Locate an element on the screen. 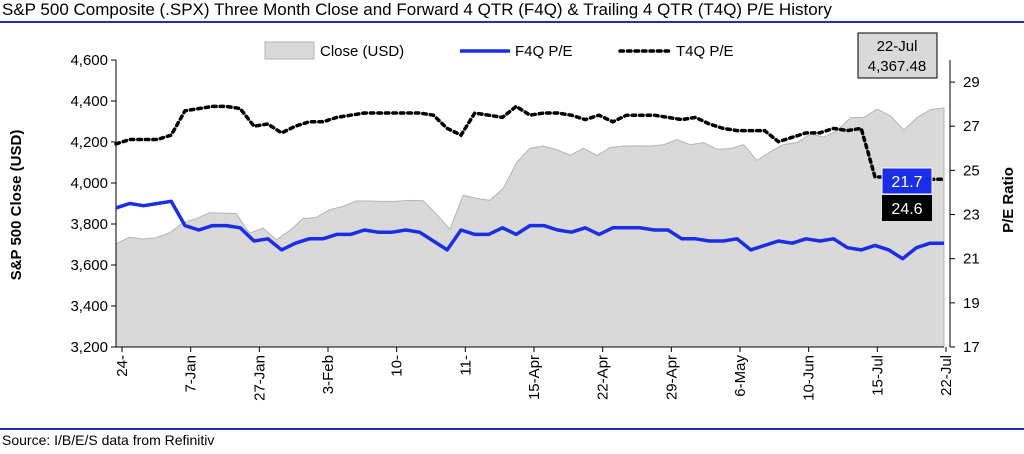 This screenshot has width=1024, height=454. t4q-line is located at coordinates (530, 142).